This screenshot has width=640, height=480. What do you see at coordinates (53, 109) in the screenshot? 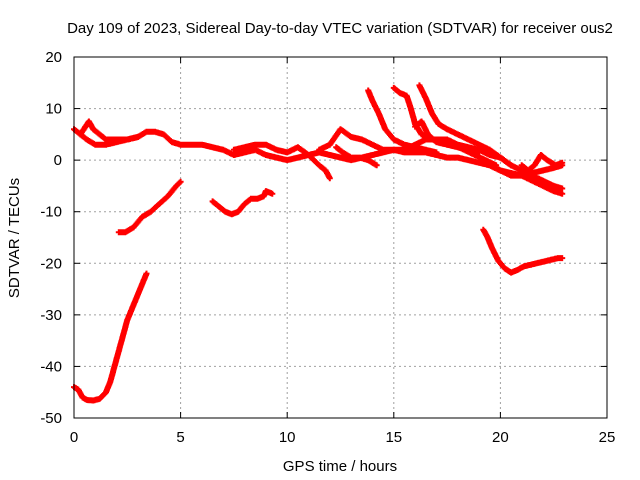
I see `y-tick-label: 10` at bounding box center [53, 109].